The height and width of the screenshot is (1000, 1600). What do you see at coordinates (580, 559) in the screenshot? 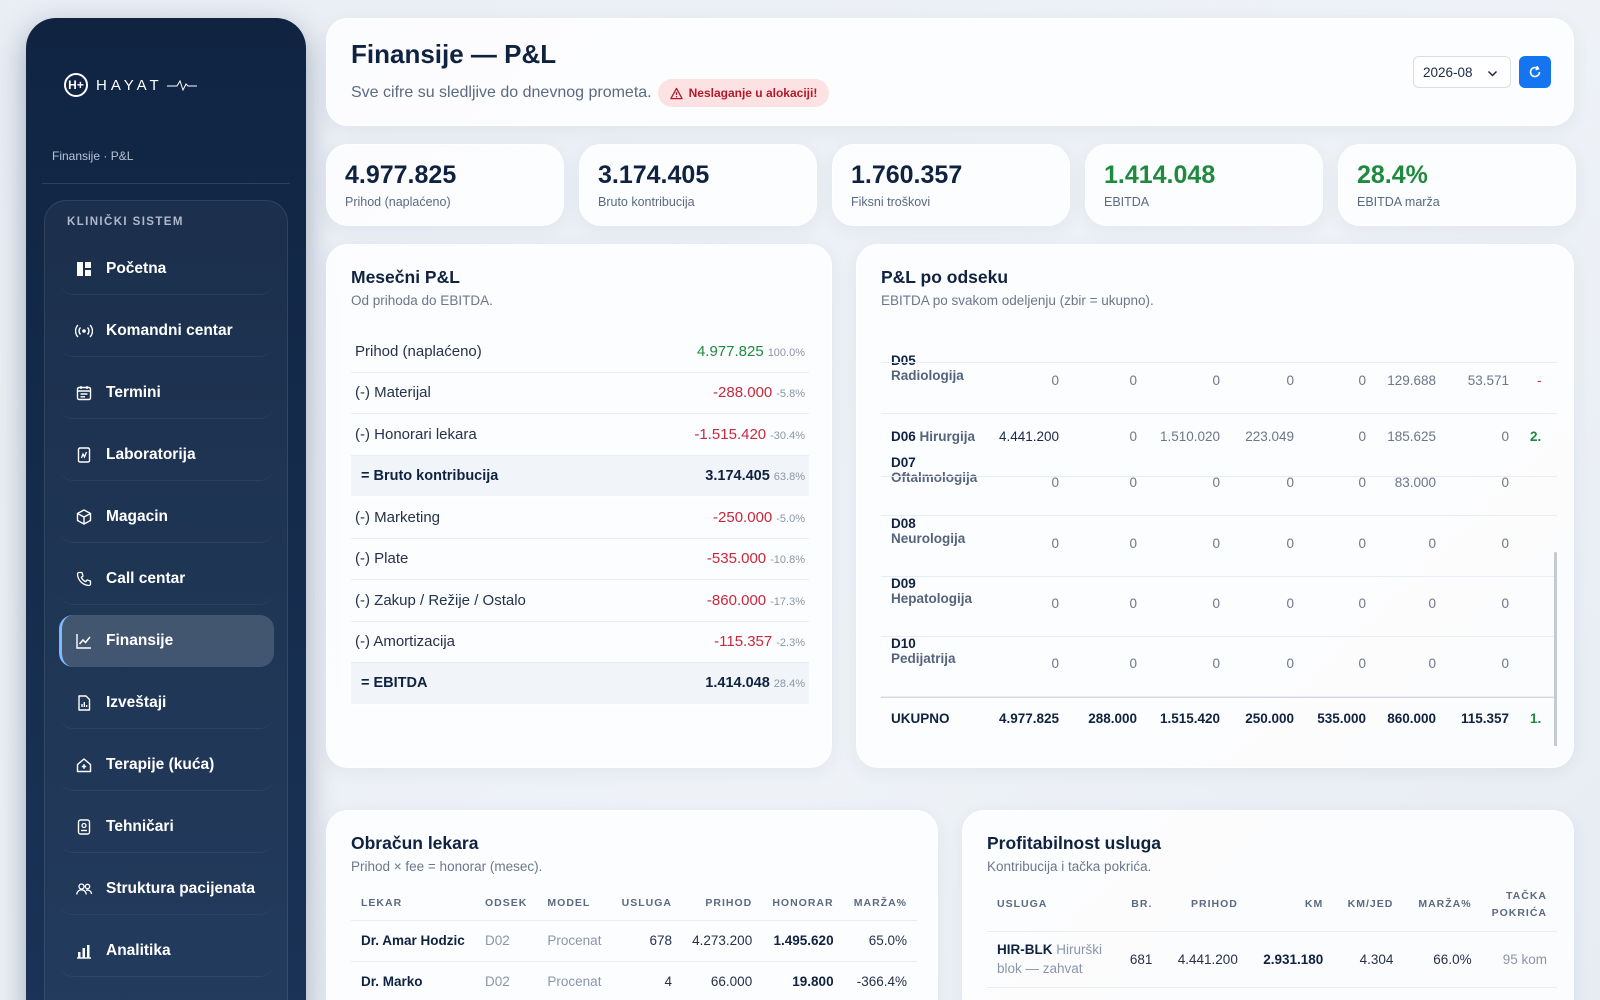
I see `pnl-row: (-) Plate -535.000 -10.8%` at bounding box center [580, 559].